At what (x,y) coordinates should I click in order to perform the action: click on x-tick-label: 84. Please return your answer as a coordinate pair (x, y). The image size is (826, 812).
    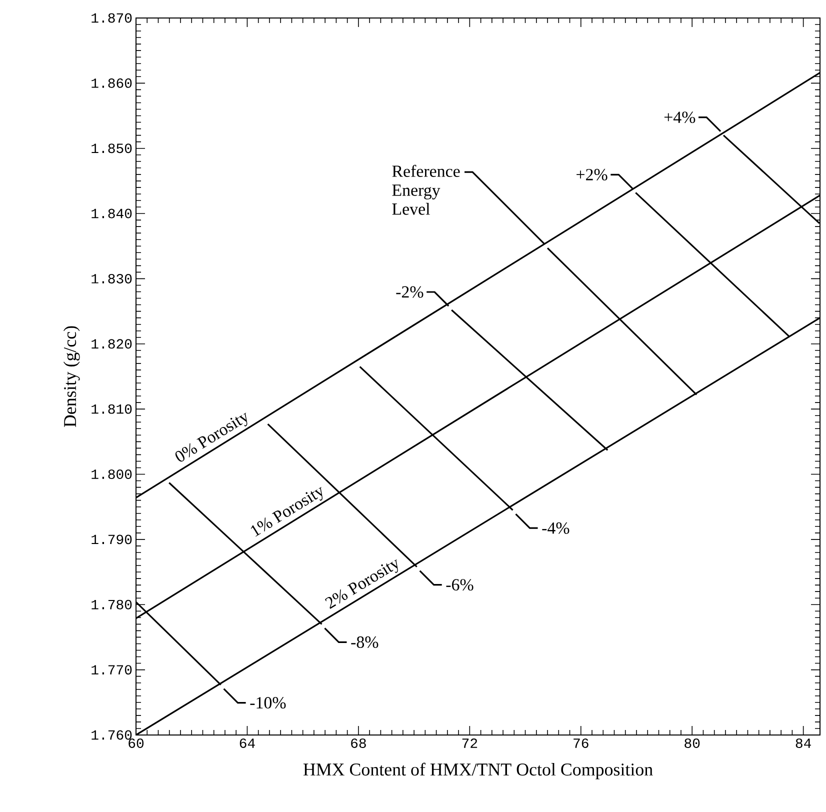
    Looking at the image, I should click on (803, 743).